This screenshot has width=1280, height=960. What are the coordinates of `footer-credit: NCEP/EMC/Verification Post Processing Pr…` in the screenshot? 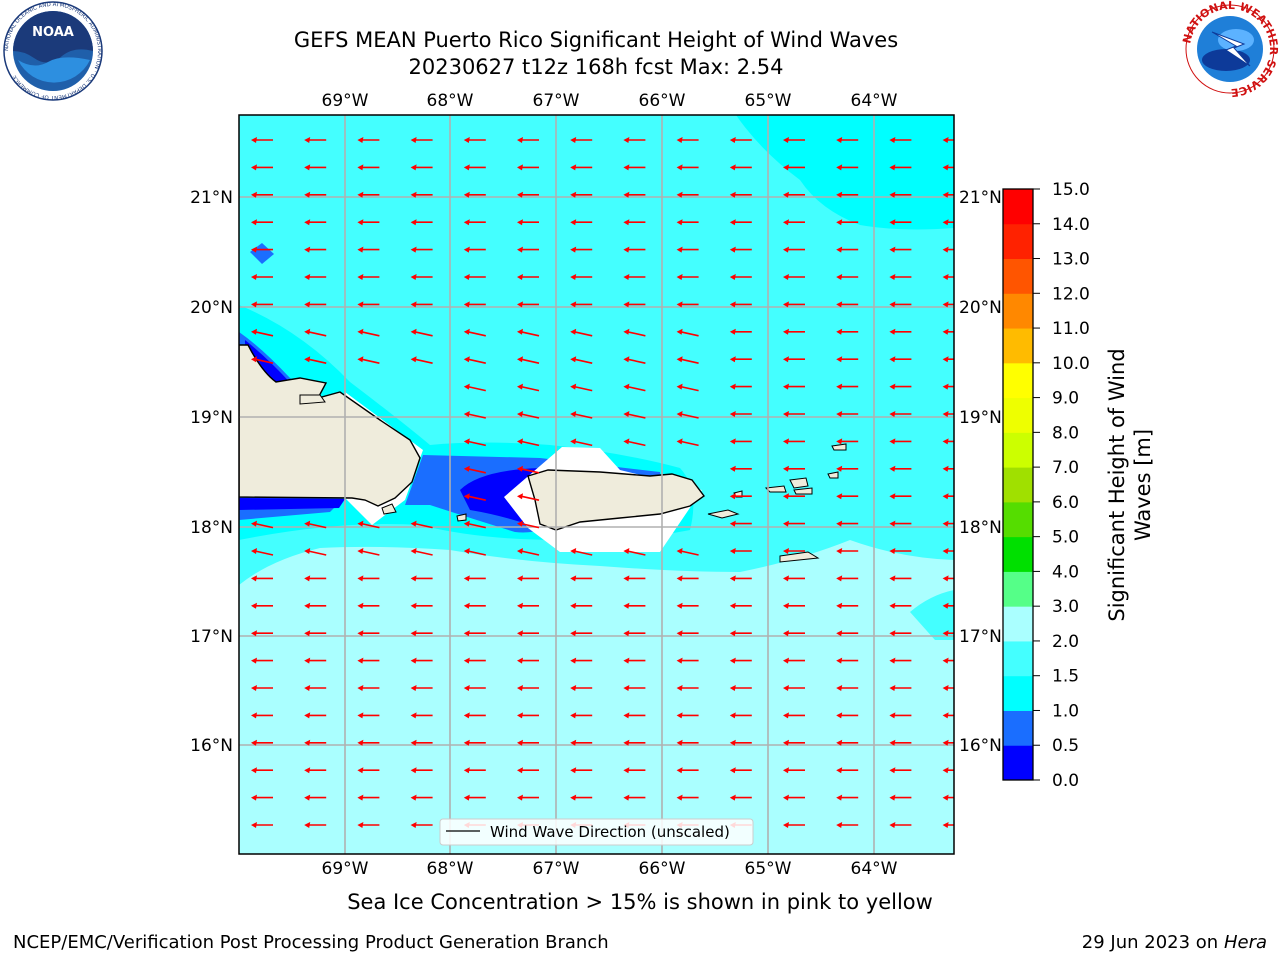 It's located at (311, 942).